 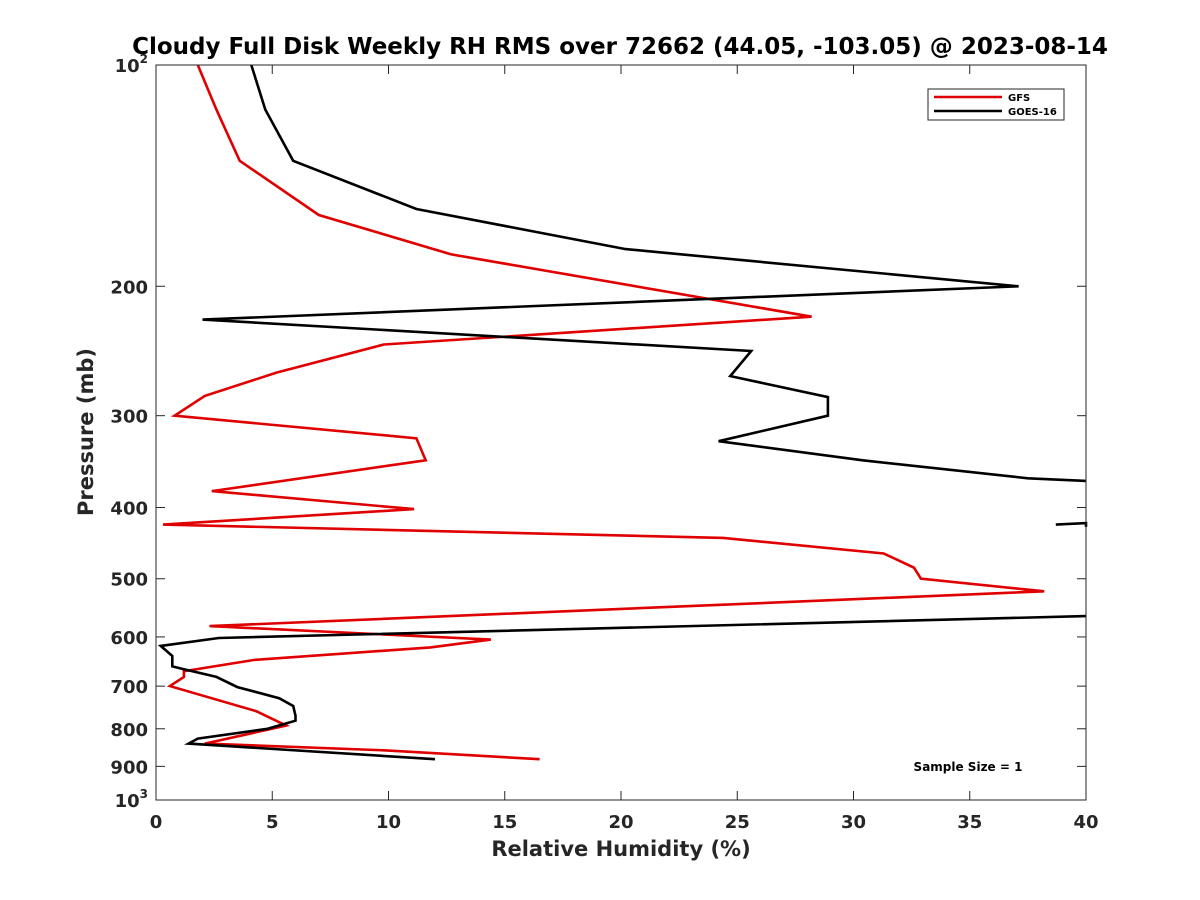 I want to click on x-axis-label: Relative Humidity (%), so click(x=620, y=849).